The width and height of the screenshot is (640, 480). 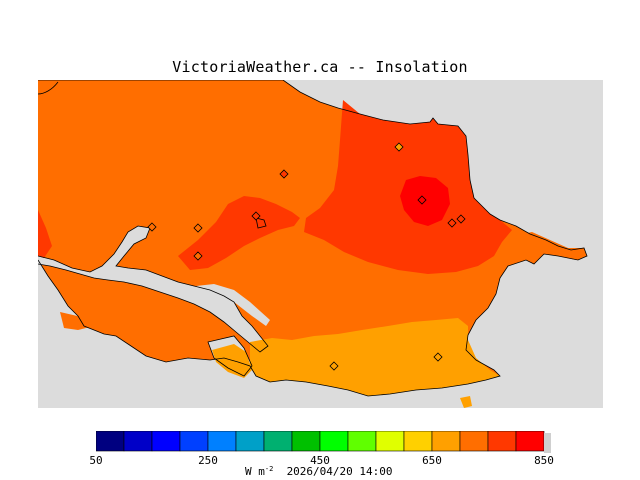 What do you see at coordinates (320, 67) in the screenshot?
I see `map-title: VictoriaWeather.ca -- Insolation` at bounding box center [320, 67].